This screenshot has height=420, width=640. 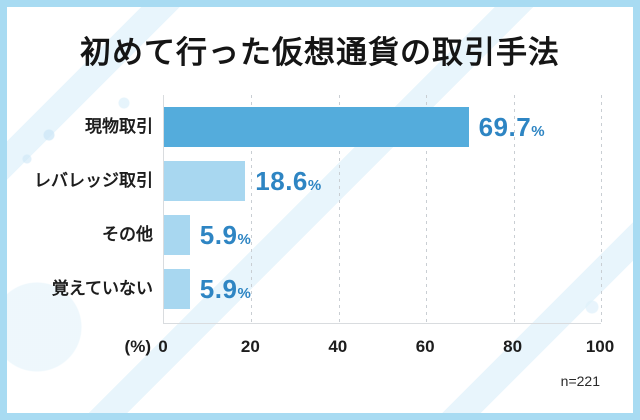 What do you see at coordinates (338, 346) in the screenshot?
I see `x-tick-label-40: 40` at bounding box center [338, 346].